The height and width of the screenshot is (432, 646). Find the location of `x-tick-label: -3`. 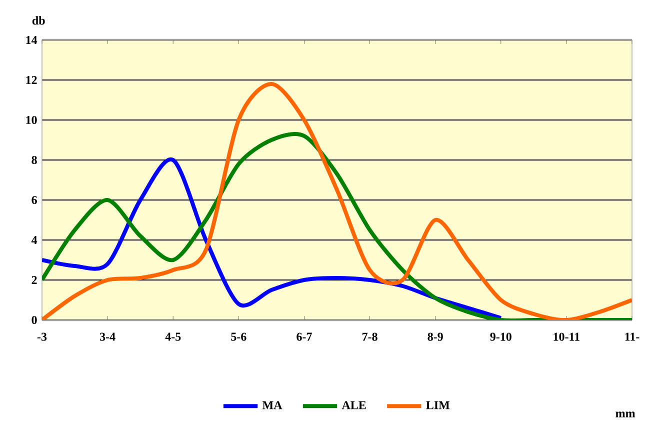

x-tick-label: -3 is located at coordinates (42, 336).